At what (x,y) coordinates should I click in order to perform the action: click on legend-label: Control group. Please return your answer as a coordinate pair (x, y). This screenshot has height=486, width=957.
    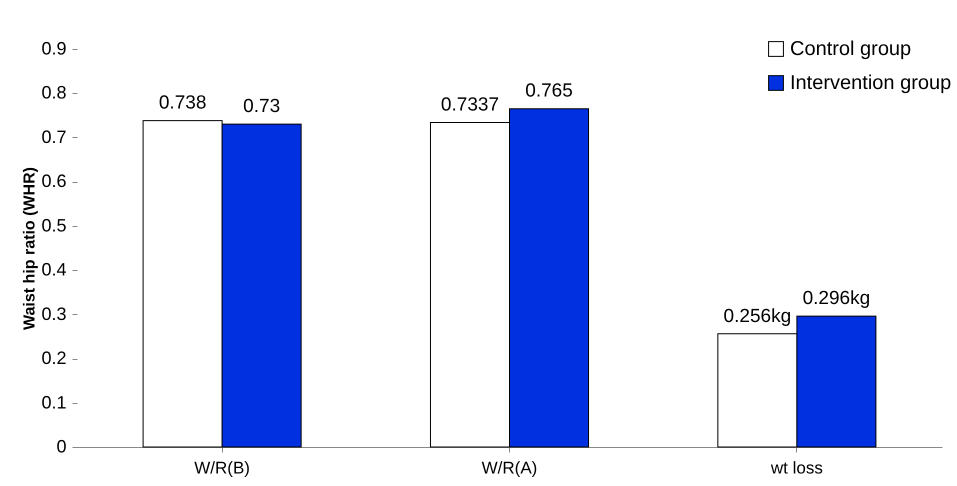
    Looking at the image, I should click on (851, 49).